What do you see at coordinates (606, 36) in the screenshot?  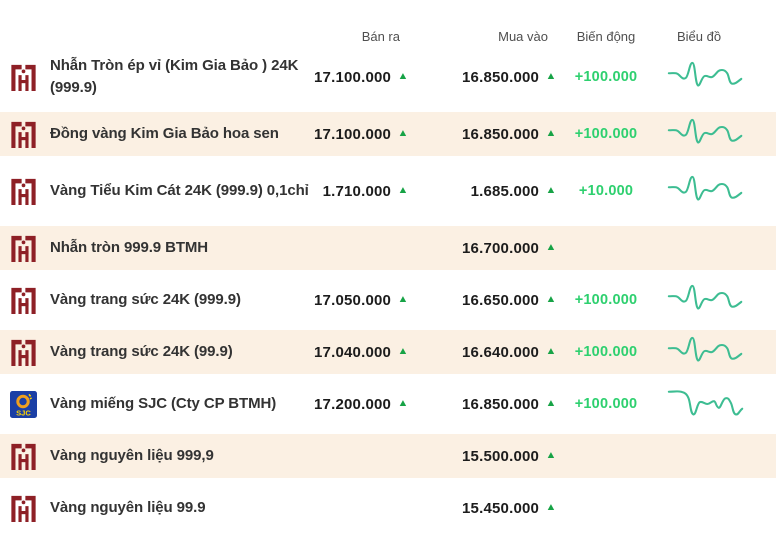 I see `header-change: Biến động` at bounding box center [606, 36].